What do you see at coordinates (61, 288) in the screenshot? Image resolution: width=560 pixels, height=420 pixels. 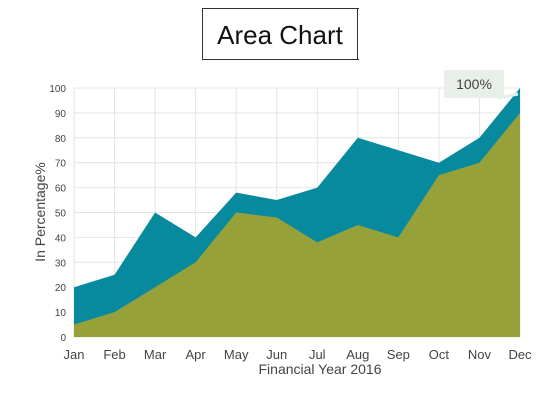 I see `y-tick-label: 20` at bounding box center [61, 288].